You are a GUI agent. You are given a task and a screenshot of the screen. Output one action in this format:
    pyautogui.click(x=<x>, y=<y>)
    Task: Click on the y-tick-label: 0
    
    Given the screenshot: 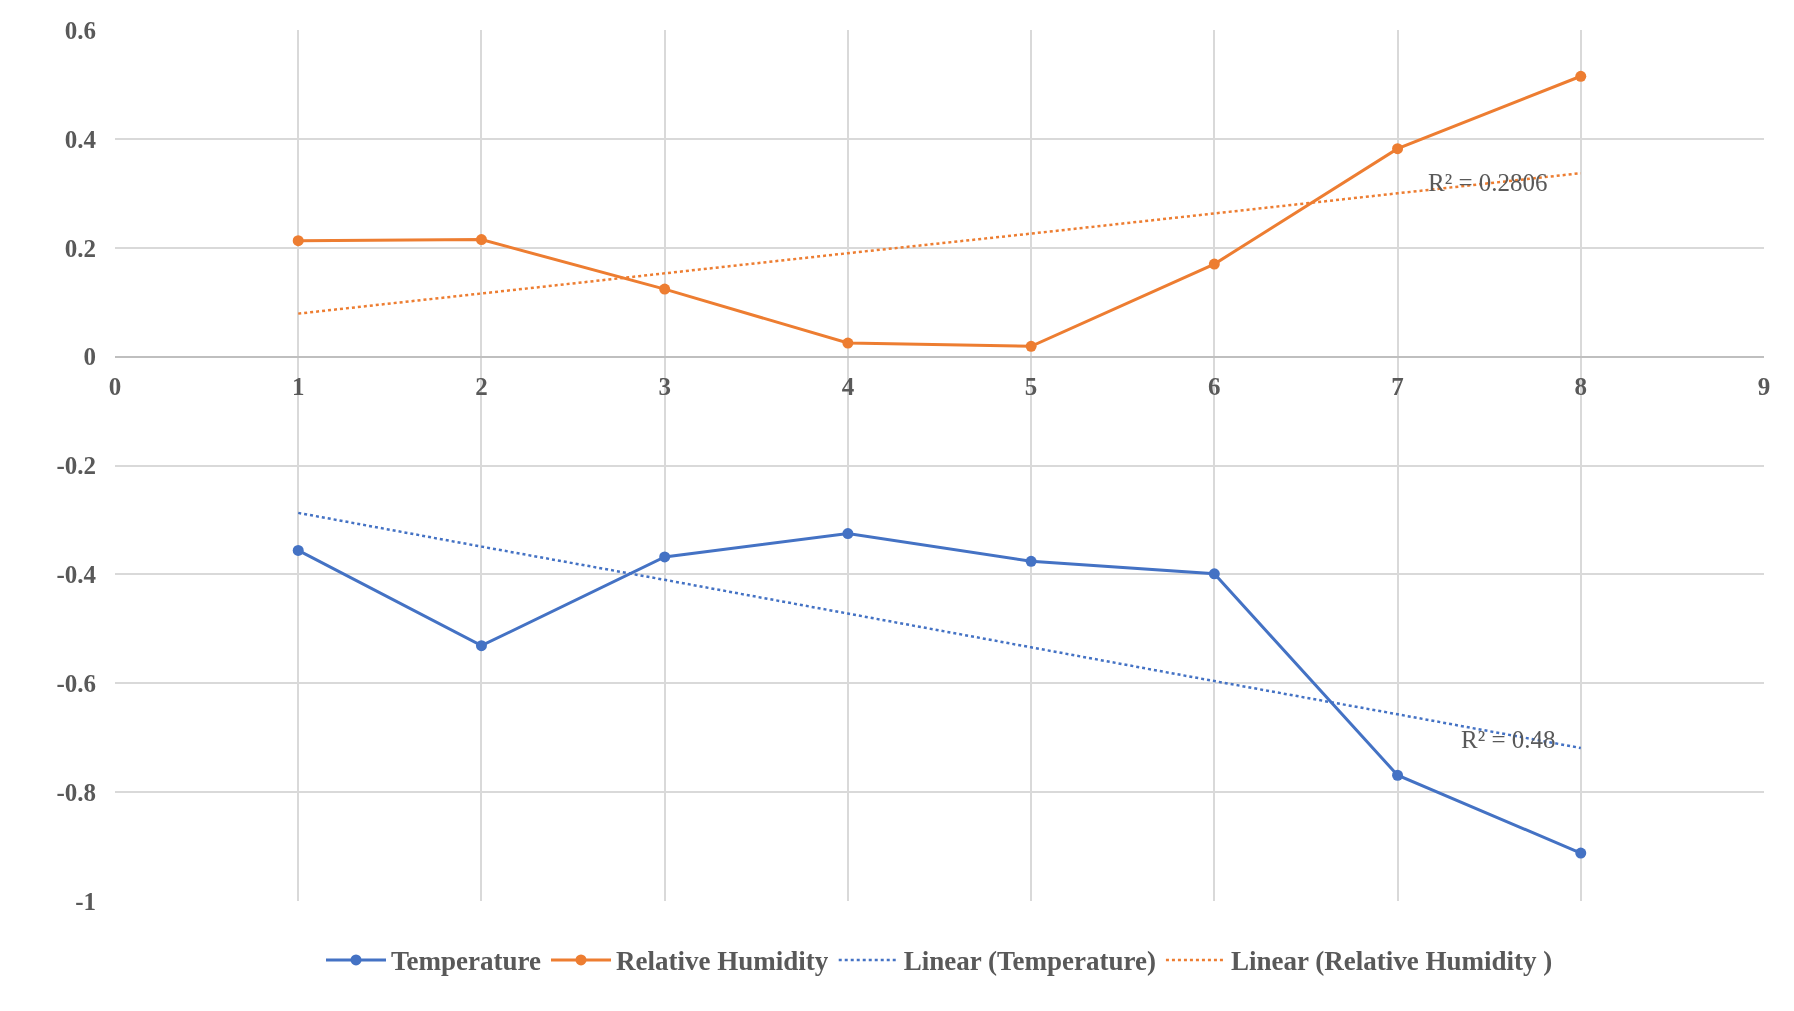 What is the action you would take?
    pyautogui.click(x=89, y=357)
    